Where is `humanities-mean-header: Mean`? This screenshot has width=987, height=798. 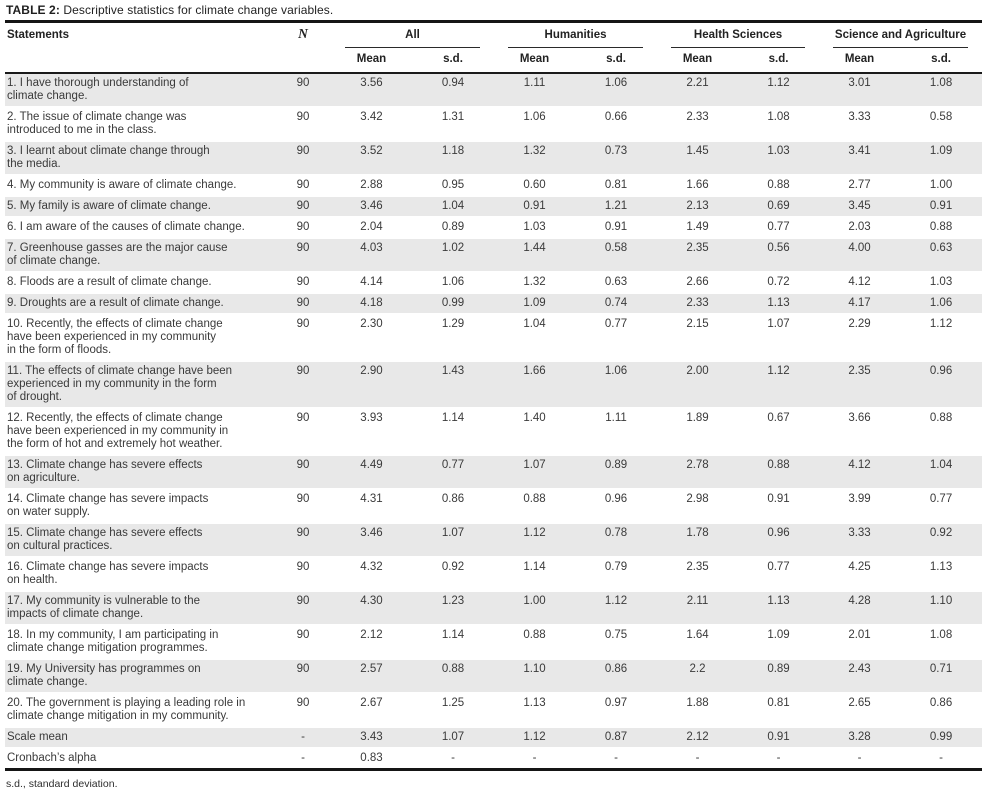
humanities-mean-header: Mean is located at coordinates (534, 59).